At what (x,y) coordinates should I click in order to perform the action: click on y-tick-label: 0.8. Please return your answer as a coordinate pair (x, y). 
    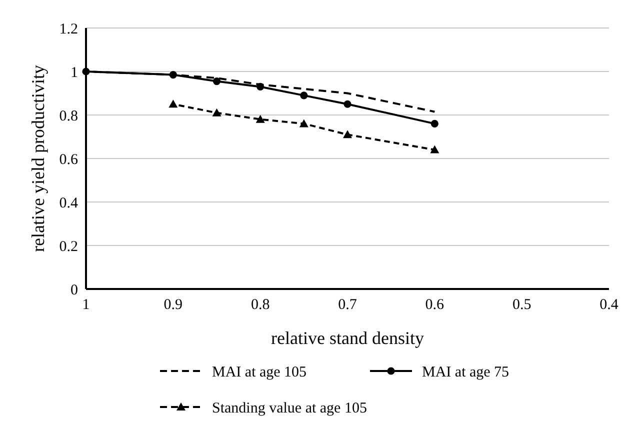
    Looking at the image, I should click on (68, 116).